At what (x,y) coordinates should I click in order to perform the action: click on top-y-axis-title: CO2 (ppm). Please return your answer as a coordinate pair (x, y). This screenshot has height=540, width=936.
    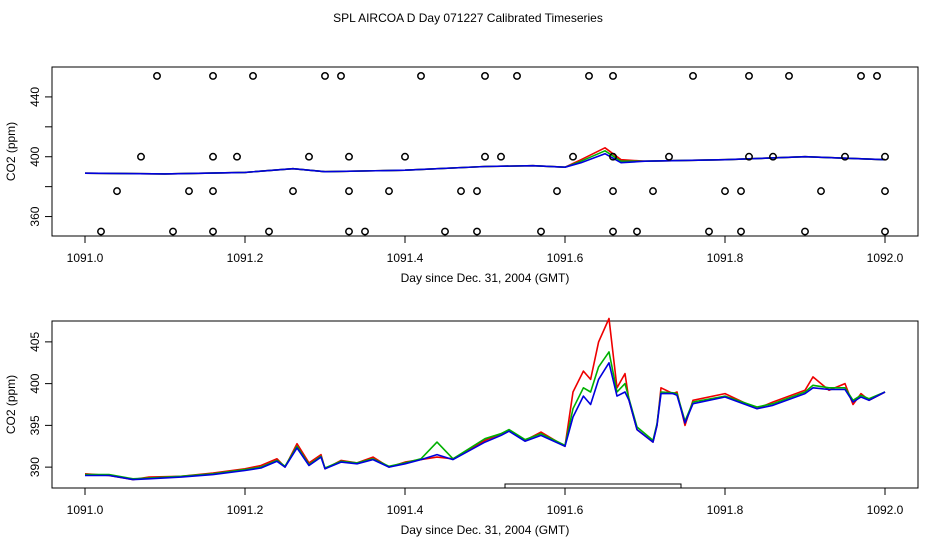
    Looking at the image, I should click on (11, 151).